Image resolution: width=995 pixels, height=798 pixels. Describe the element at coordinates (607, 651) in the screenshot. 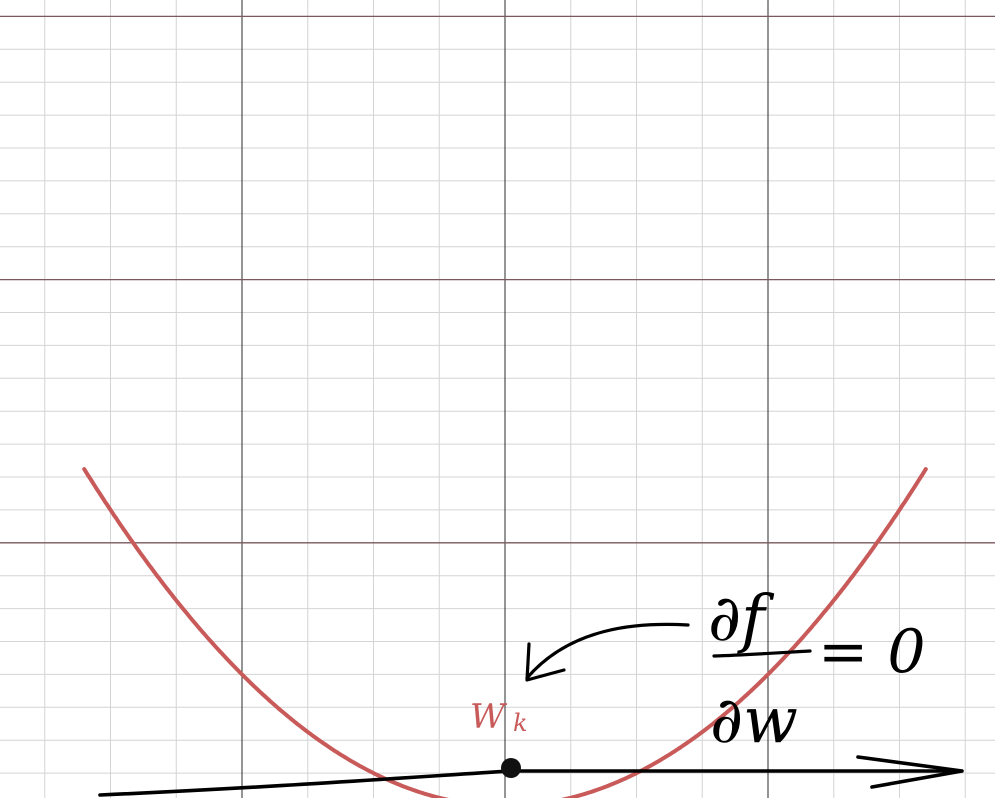

I see `annotation-arrow` at that location.